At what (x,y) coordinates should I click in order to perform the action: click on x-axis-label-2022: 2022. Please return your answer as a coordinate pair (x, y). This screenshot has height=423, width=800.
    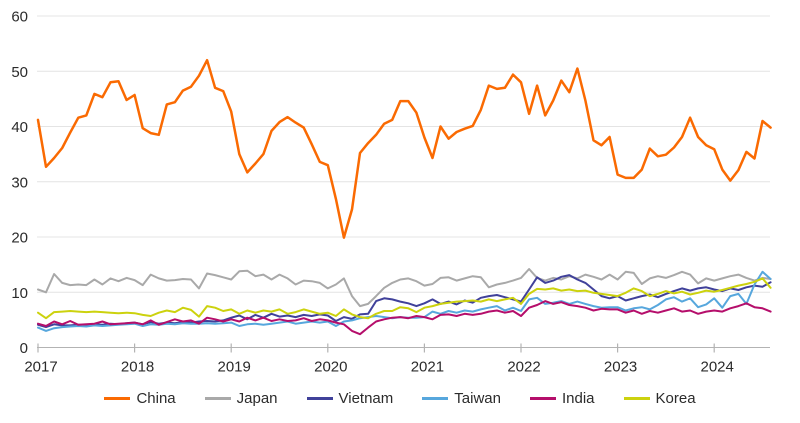
    Looking at the image, I should click on (523, 367).